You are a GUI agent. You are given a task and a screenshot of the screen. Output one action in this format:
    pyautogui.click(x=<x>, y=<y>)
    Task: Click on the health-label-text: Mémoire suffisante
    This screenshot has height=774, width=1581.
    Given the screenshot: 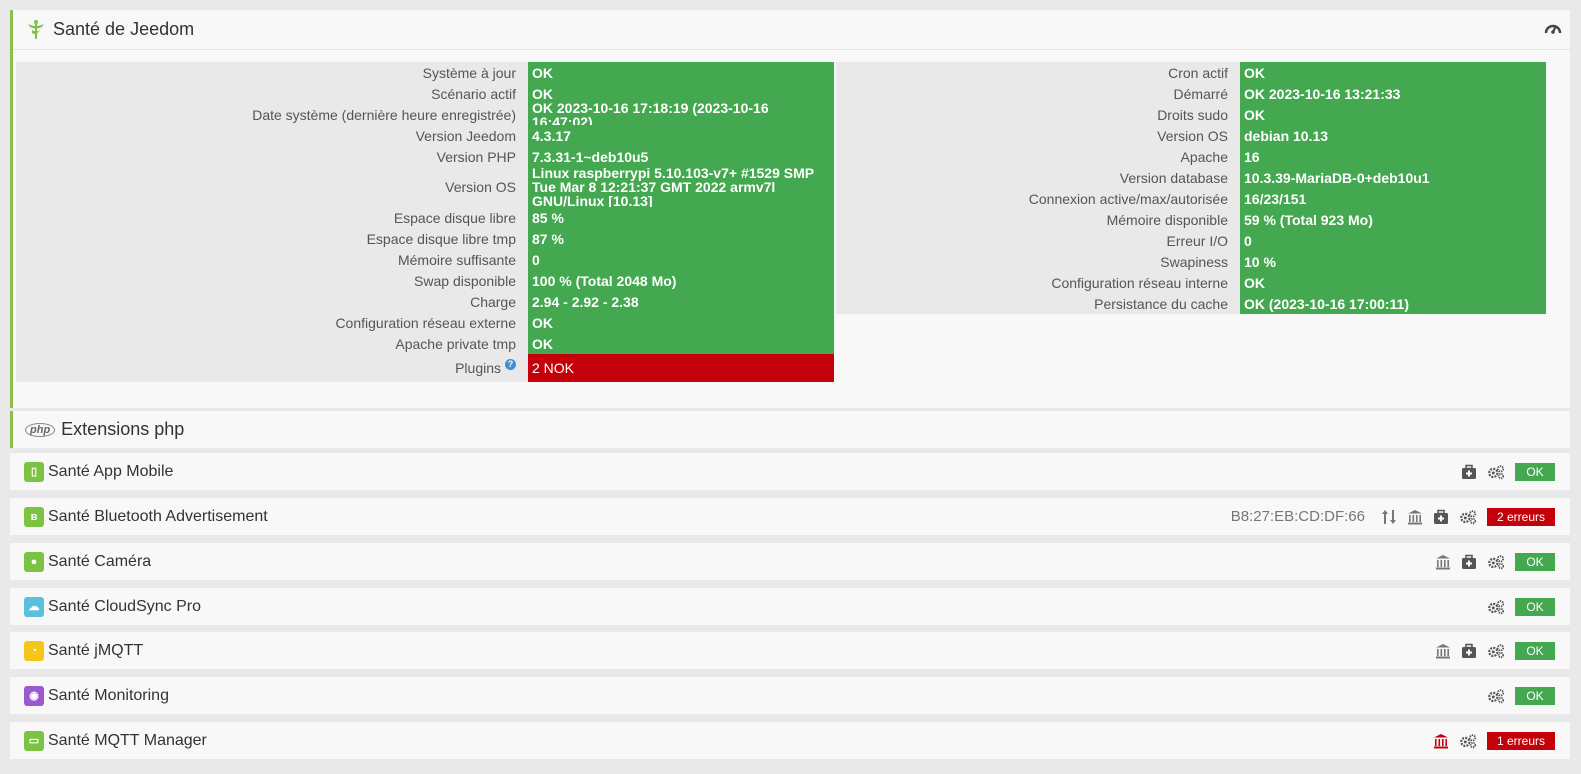 What is the action you would take?
    pyautogui.click(x=456, y=259)
    